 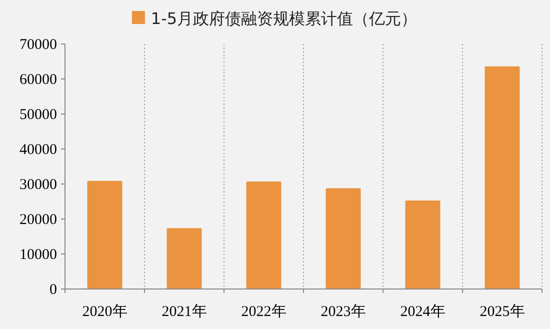 What do you see at coordinates (284, 18) in the screenshot?
I see `legend-label: 1-5月政府债融资规模累计值（亿元）` at bounding box center [284, 18].